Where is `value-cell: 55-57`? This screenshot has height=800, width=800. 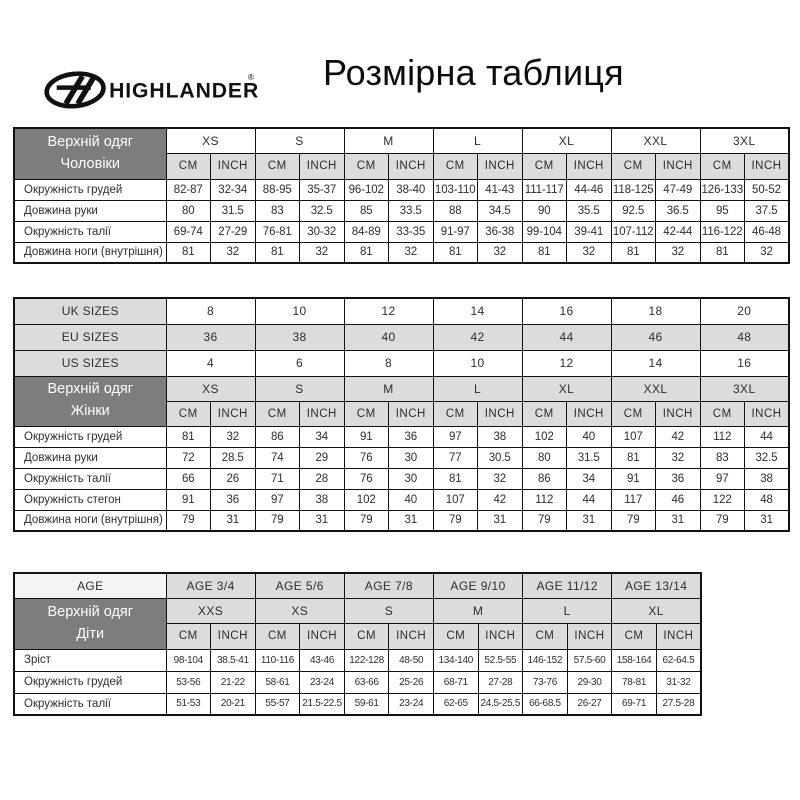
value-cell: 55-57 is located at coordinates (277, 704).